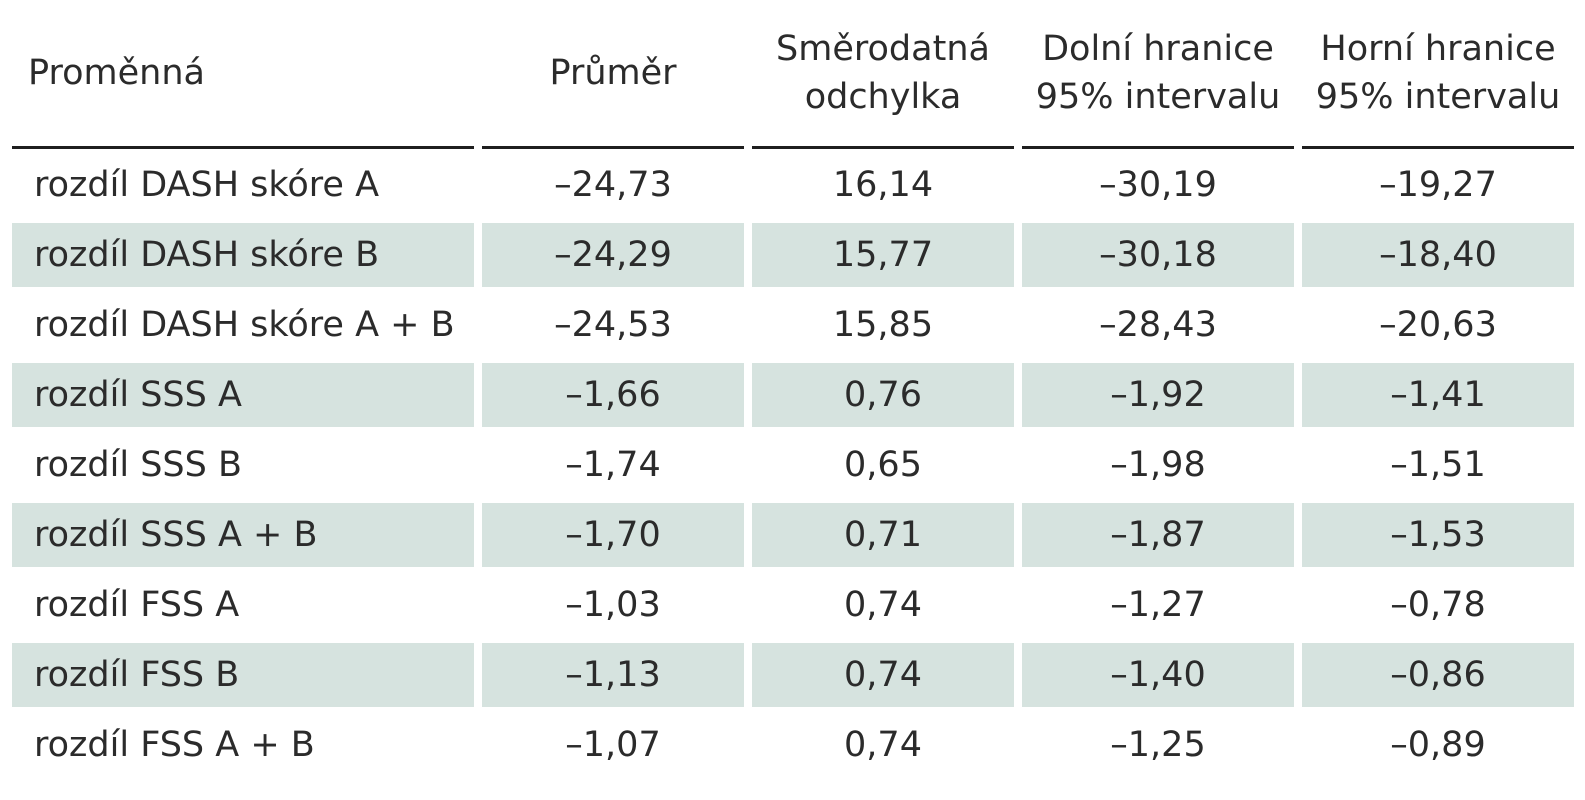 This screenshot has height=800, width=1585. I want to click on header-variable: Proměnná, so click(243, 74).